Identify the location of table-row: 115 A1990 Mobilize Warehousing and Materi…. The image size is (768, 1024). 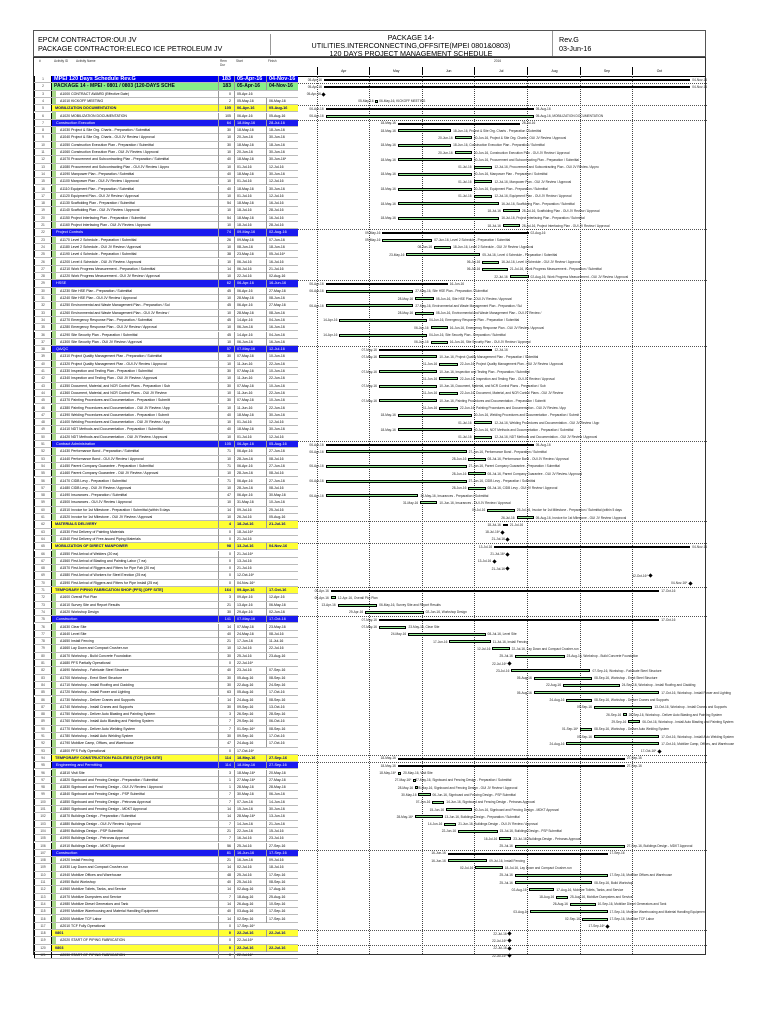
(166, 912).